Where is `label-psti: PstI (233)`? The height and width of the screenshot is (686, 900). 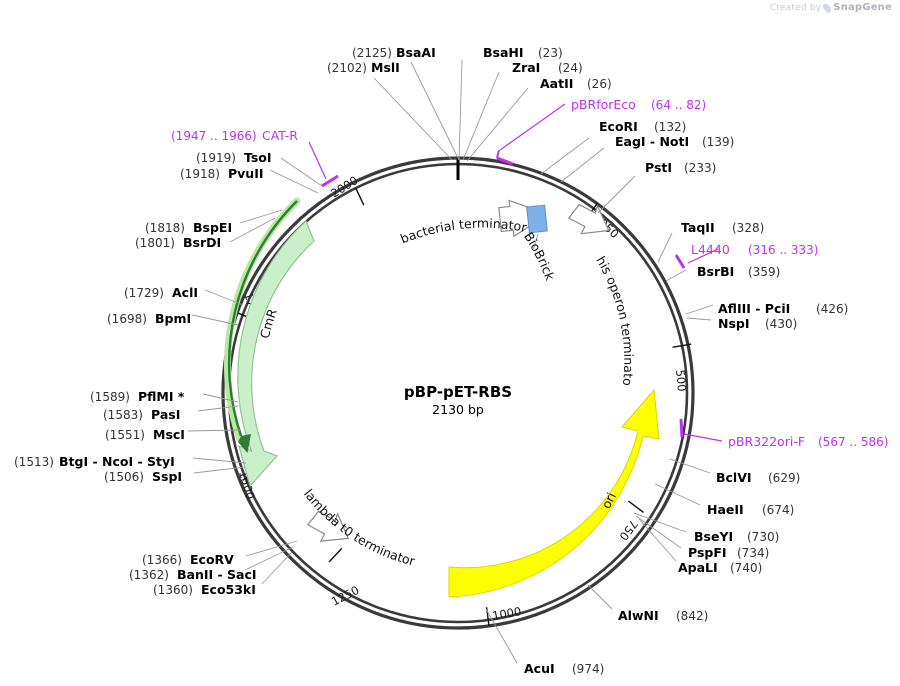 label-psti: PstI (233) is located at coordinates (680, 167).